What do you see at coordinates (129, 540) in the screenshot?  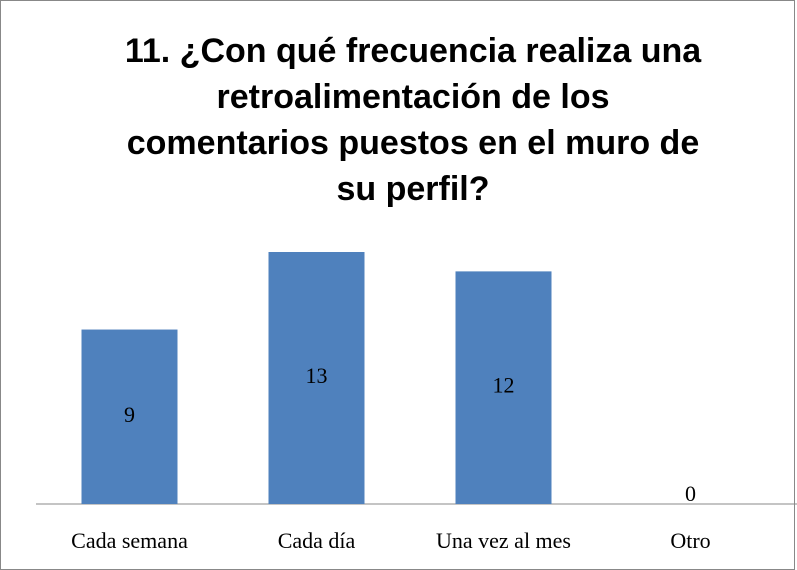 I see `x-tick-label: Cada semana` at bounding box center [129, 540].